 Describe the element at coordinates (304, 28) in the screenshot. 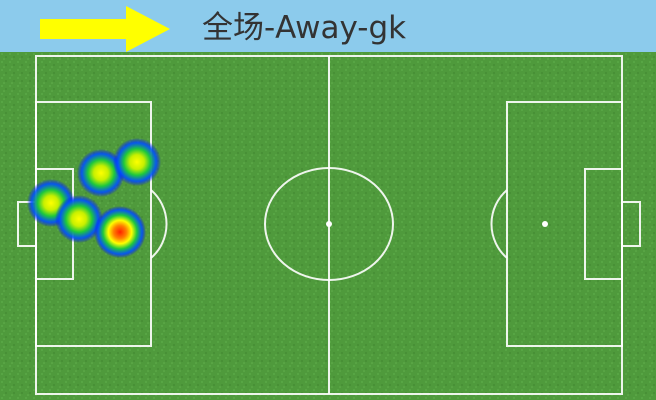

I see `page-title: 全场-Away-gk` at that location.